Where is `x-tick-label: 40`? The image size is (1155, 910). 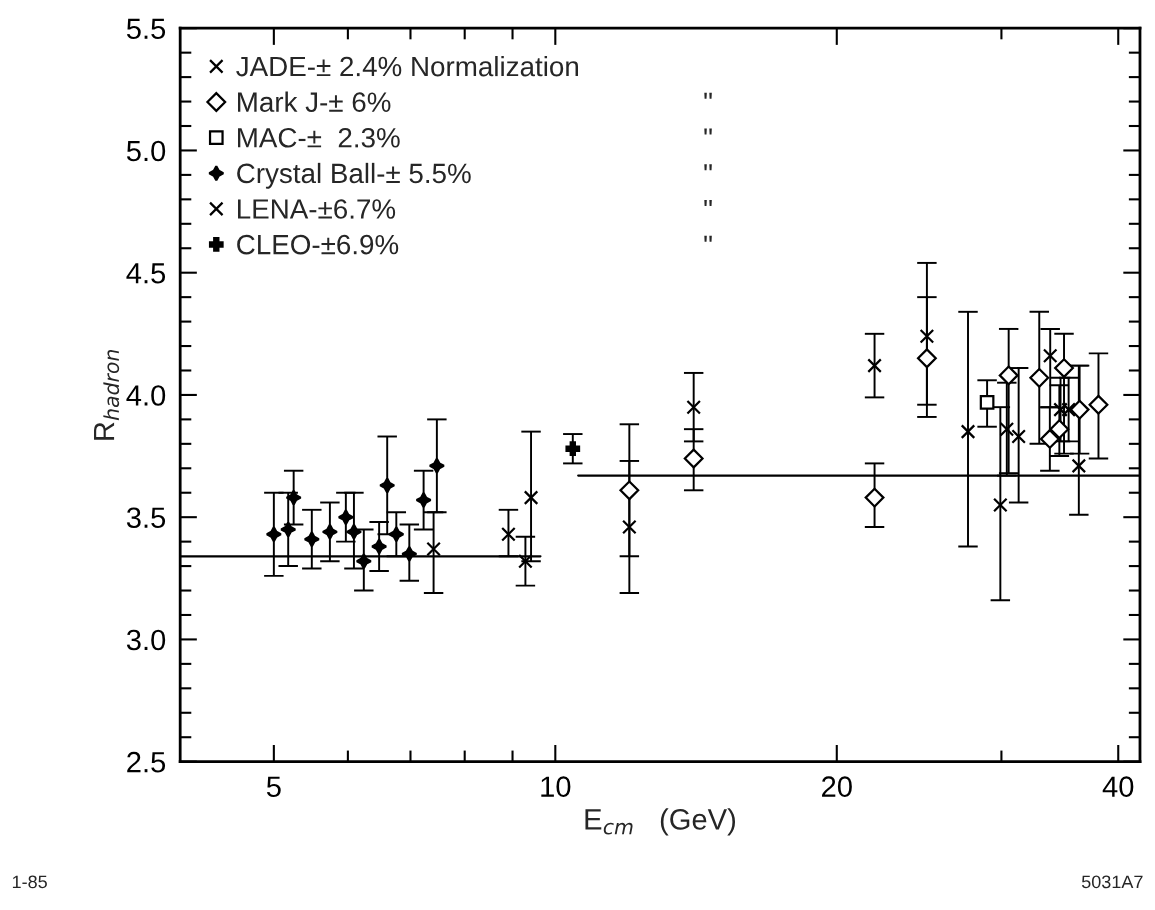
x-tick-label: 40 is located at coordinates (1118, 786).